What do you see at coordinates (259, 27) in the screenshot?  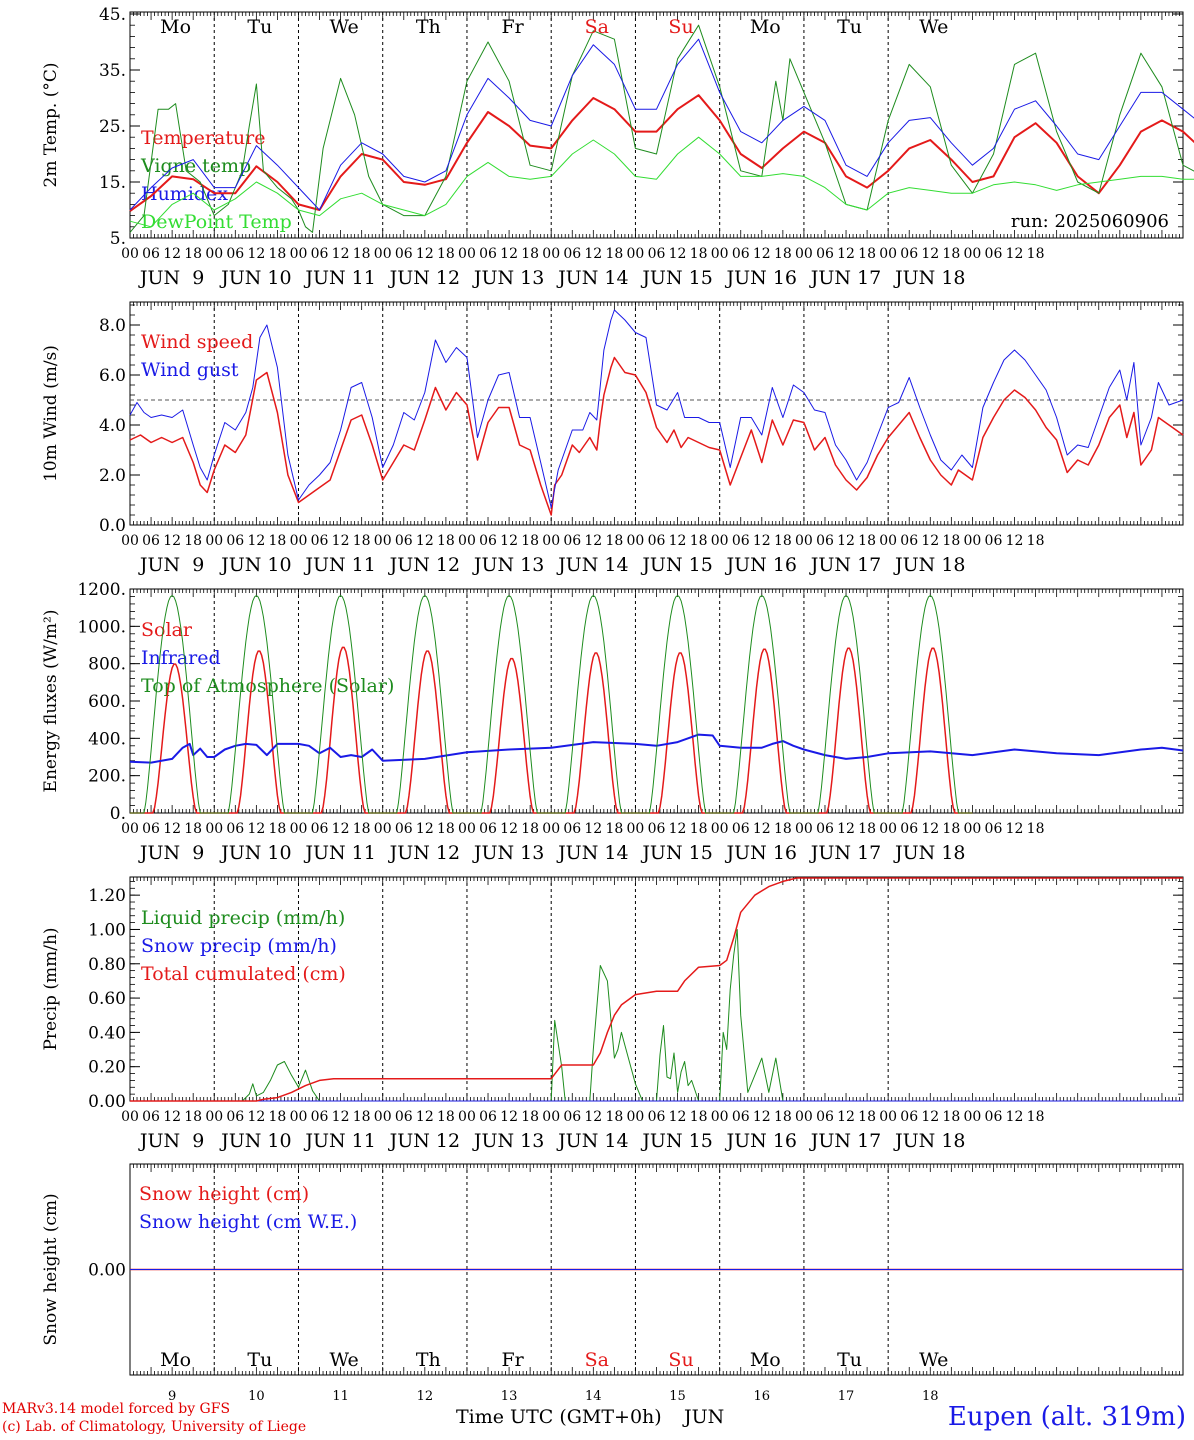 I see `weekday-label: Tu` at bounding box center [259, 27].